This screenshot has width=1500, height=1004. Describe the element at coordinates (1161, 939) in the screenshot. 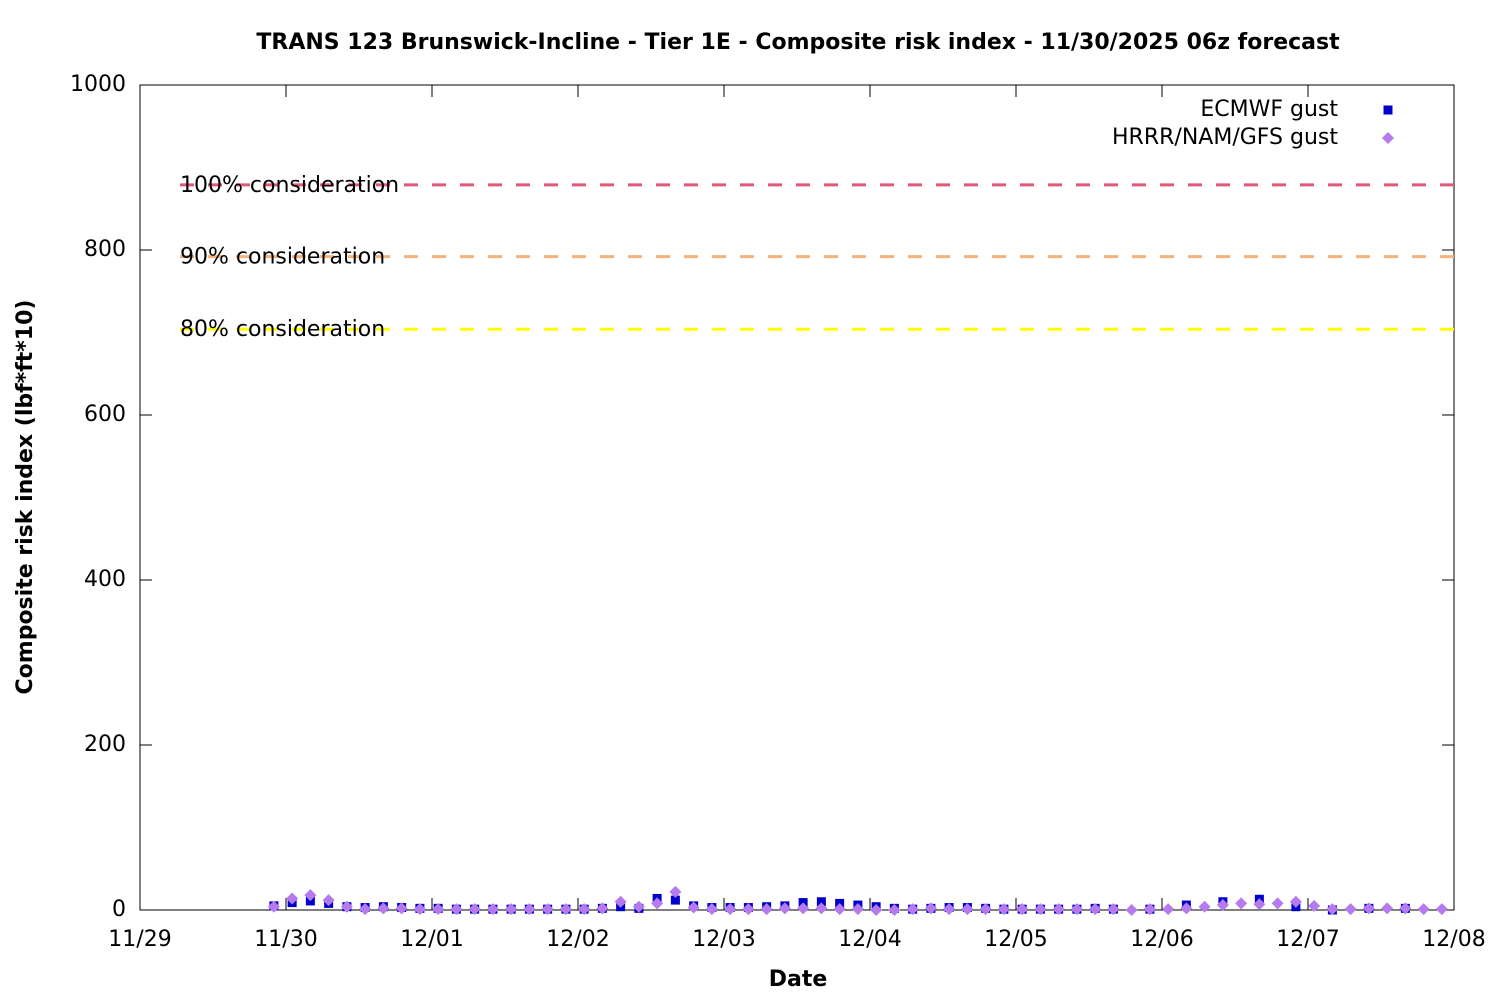

I see `x-tick-label: 12/06` at that location.